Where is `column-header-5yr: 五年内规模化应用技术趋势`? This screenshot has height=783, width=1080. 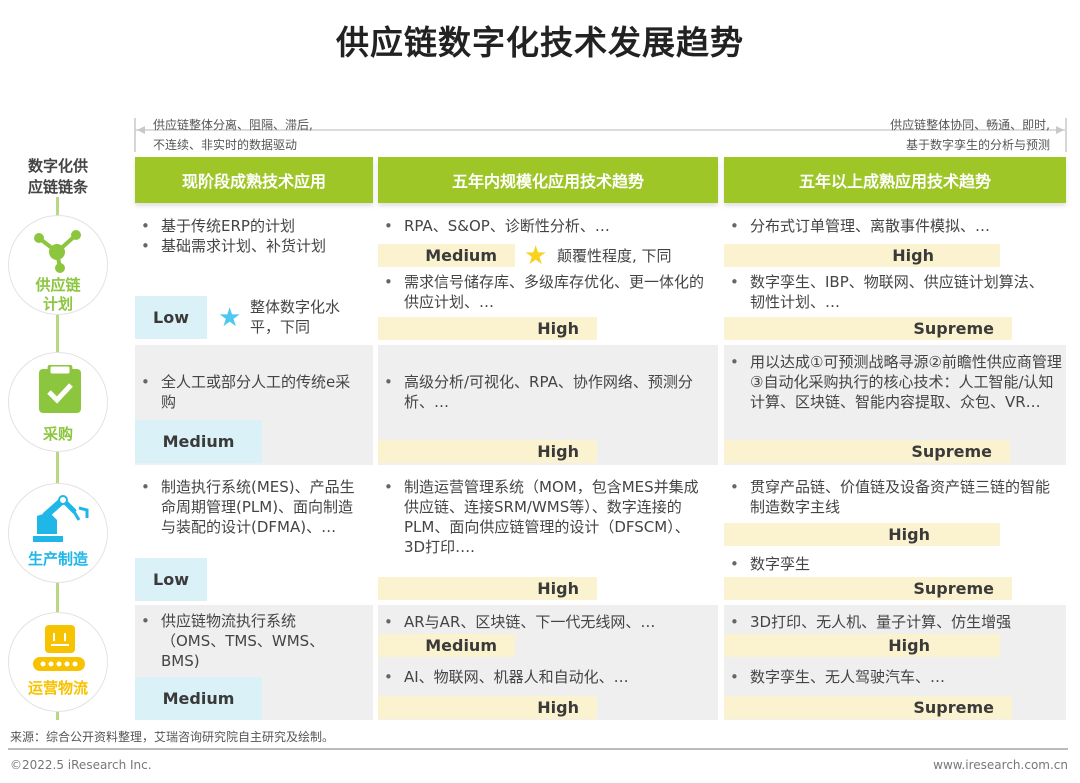 column-header-5yr: 五年内规模化应用技术趋势 is located at coordinates (548, 180).